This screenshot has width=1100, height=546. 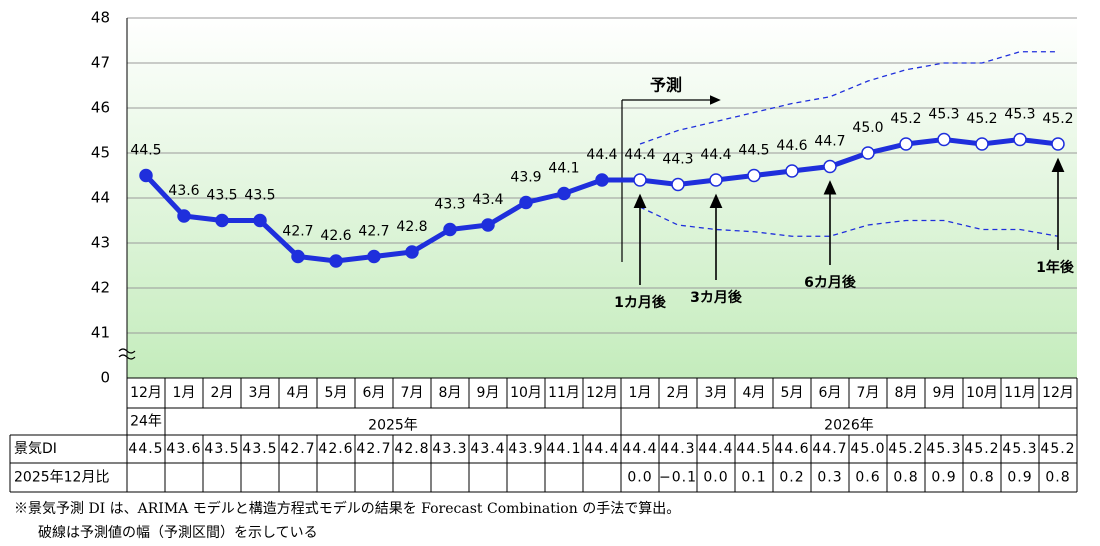 I want to click on x-tick-label: 2月, so click(x=222, y=393).